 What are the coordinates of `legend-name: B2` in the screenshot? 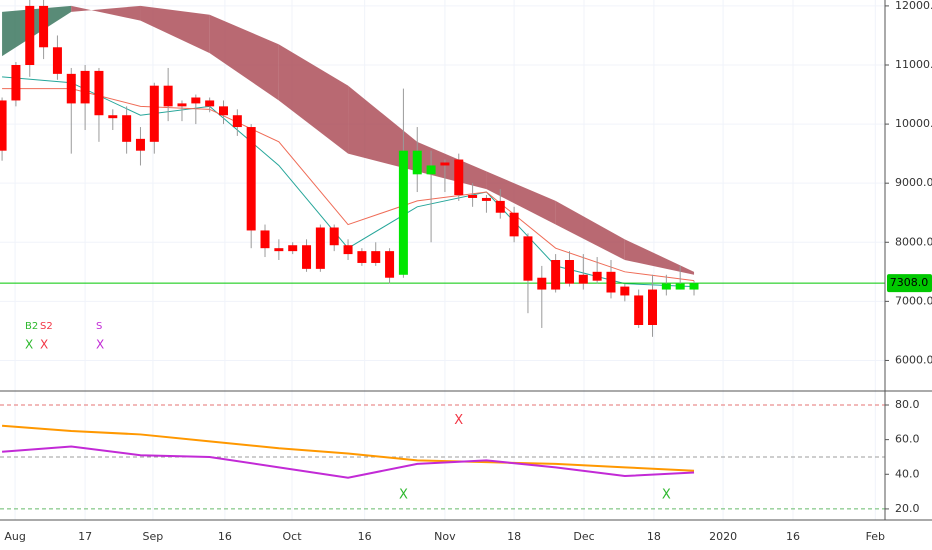 It's located at (31, 326).